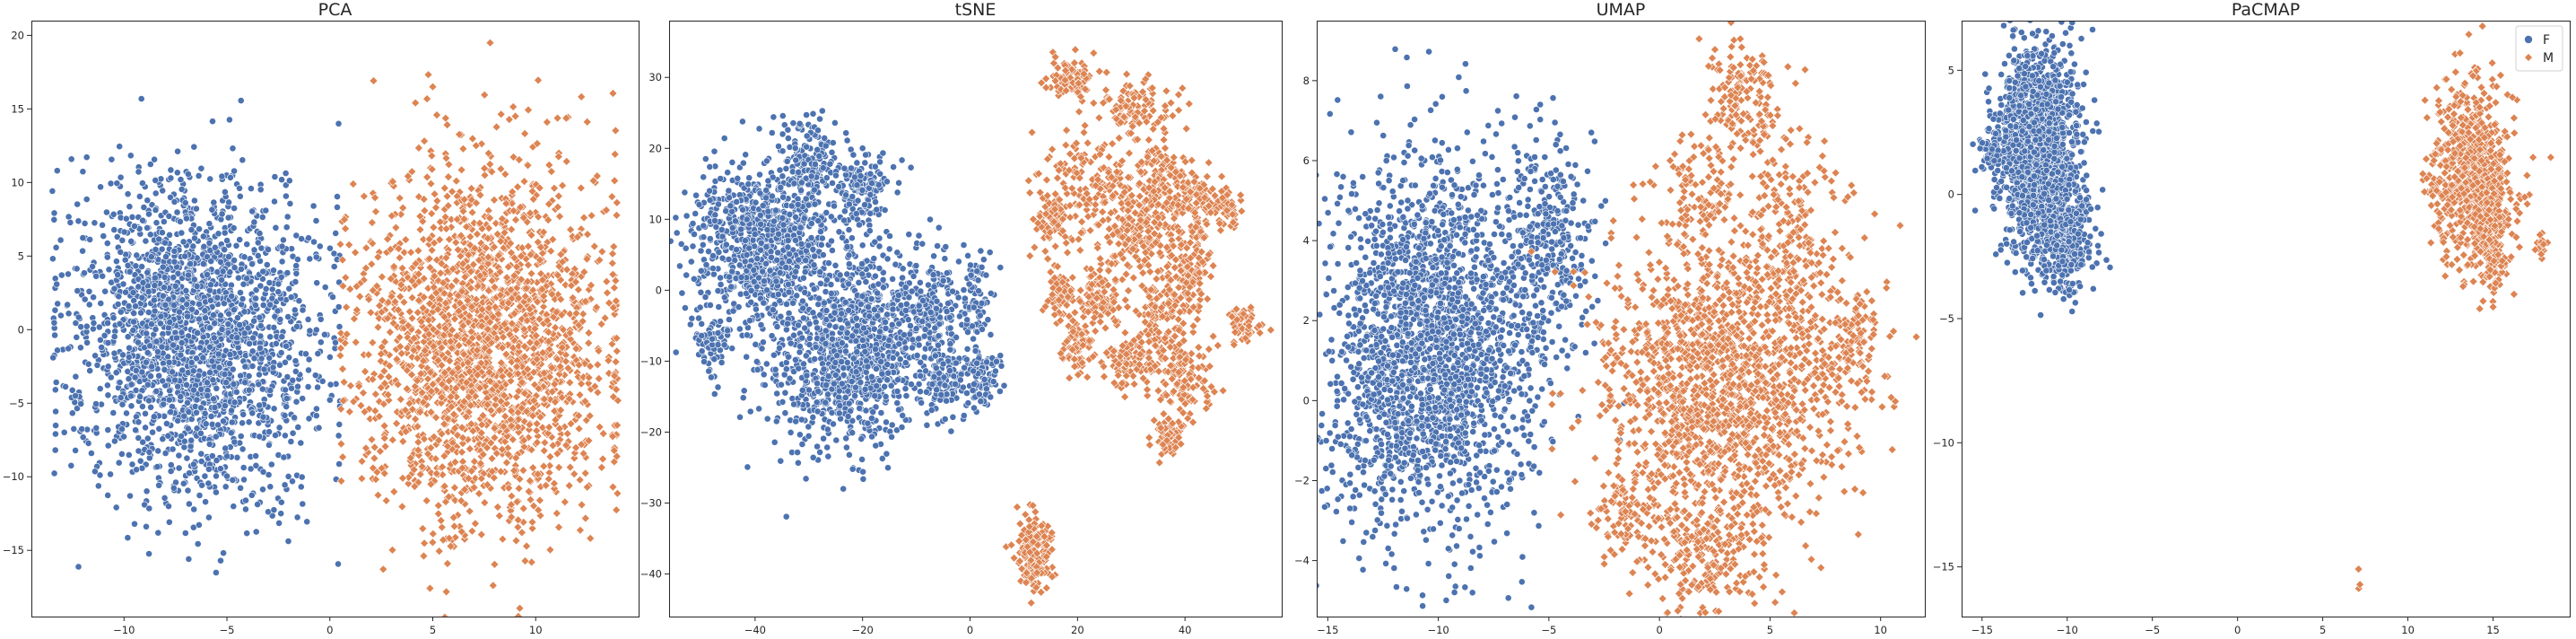 Image resolution: width=2576 pixels, height=639 pixels. I want to click on panel-title: PCA, so click(335, 10).